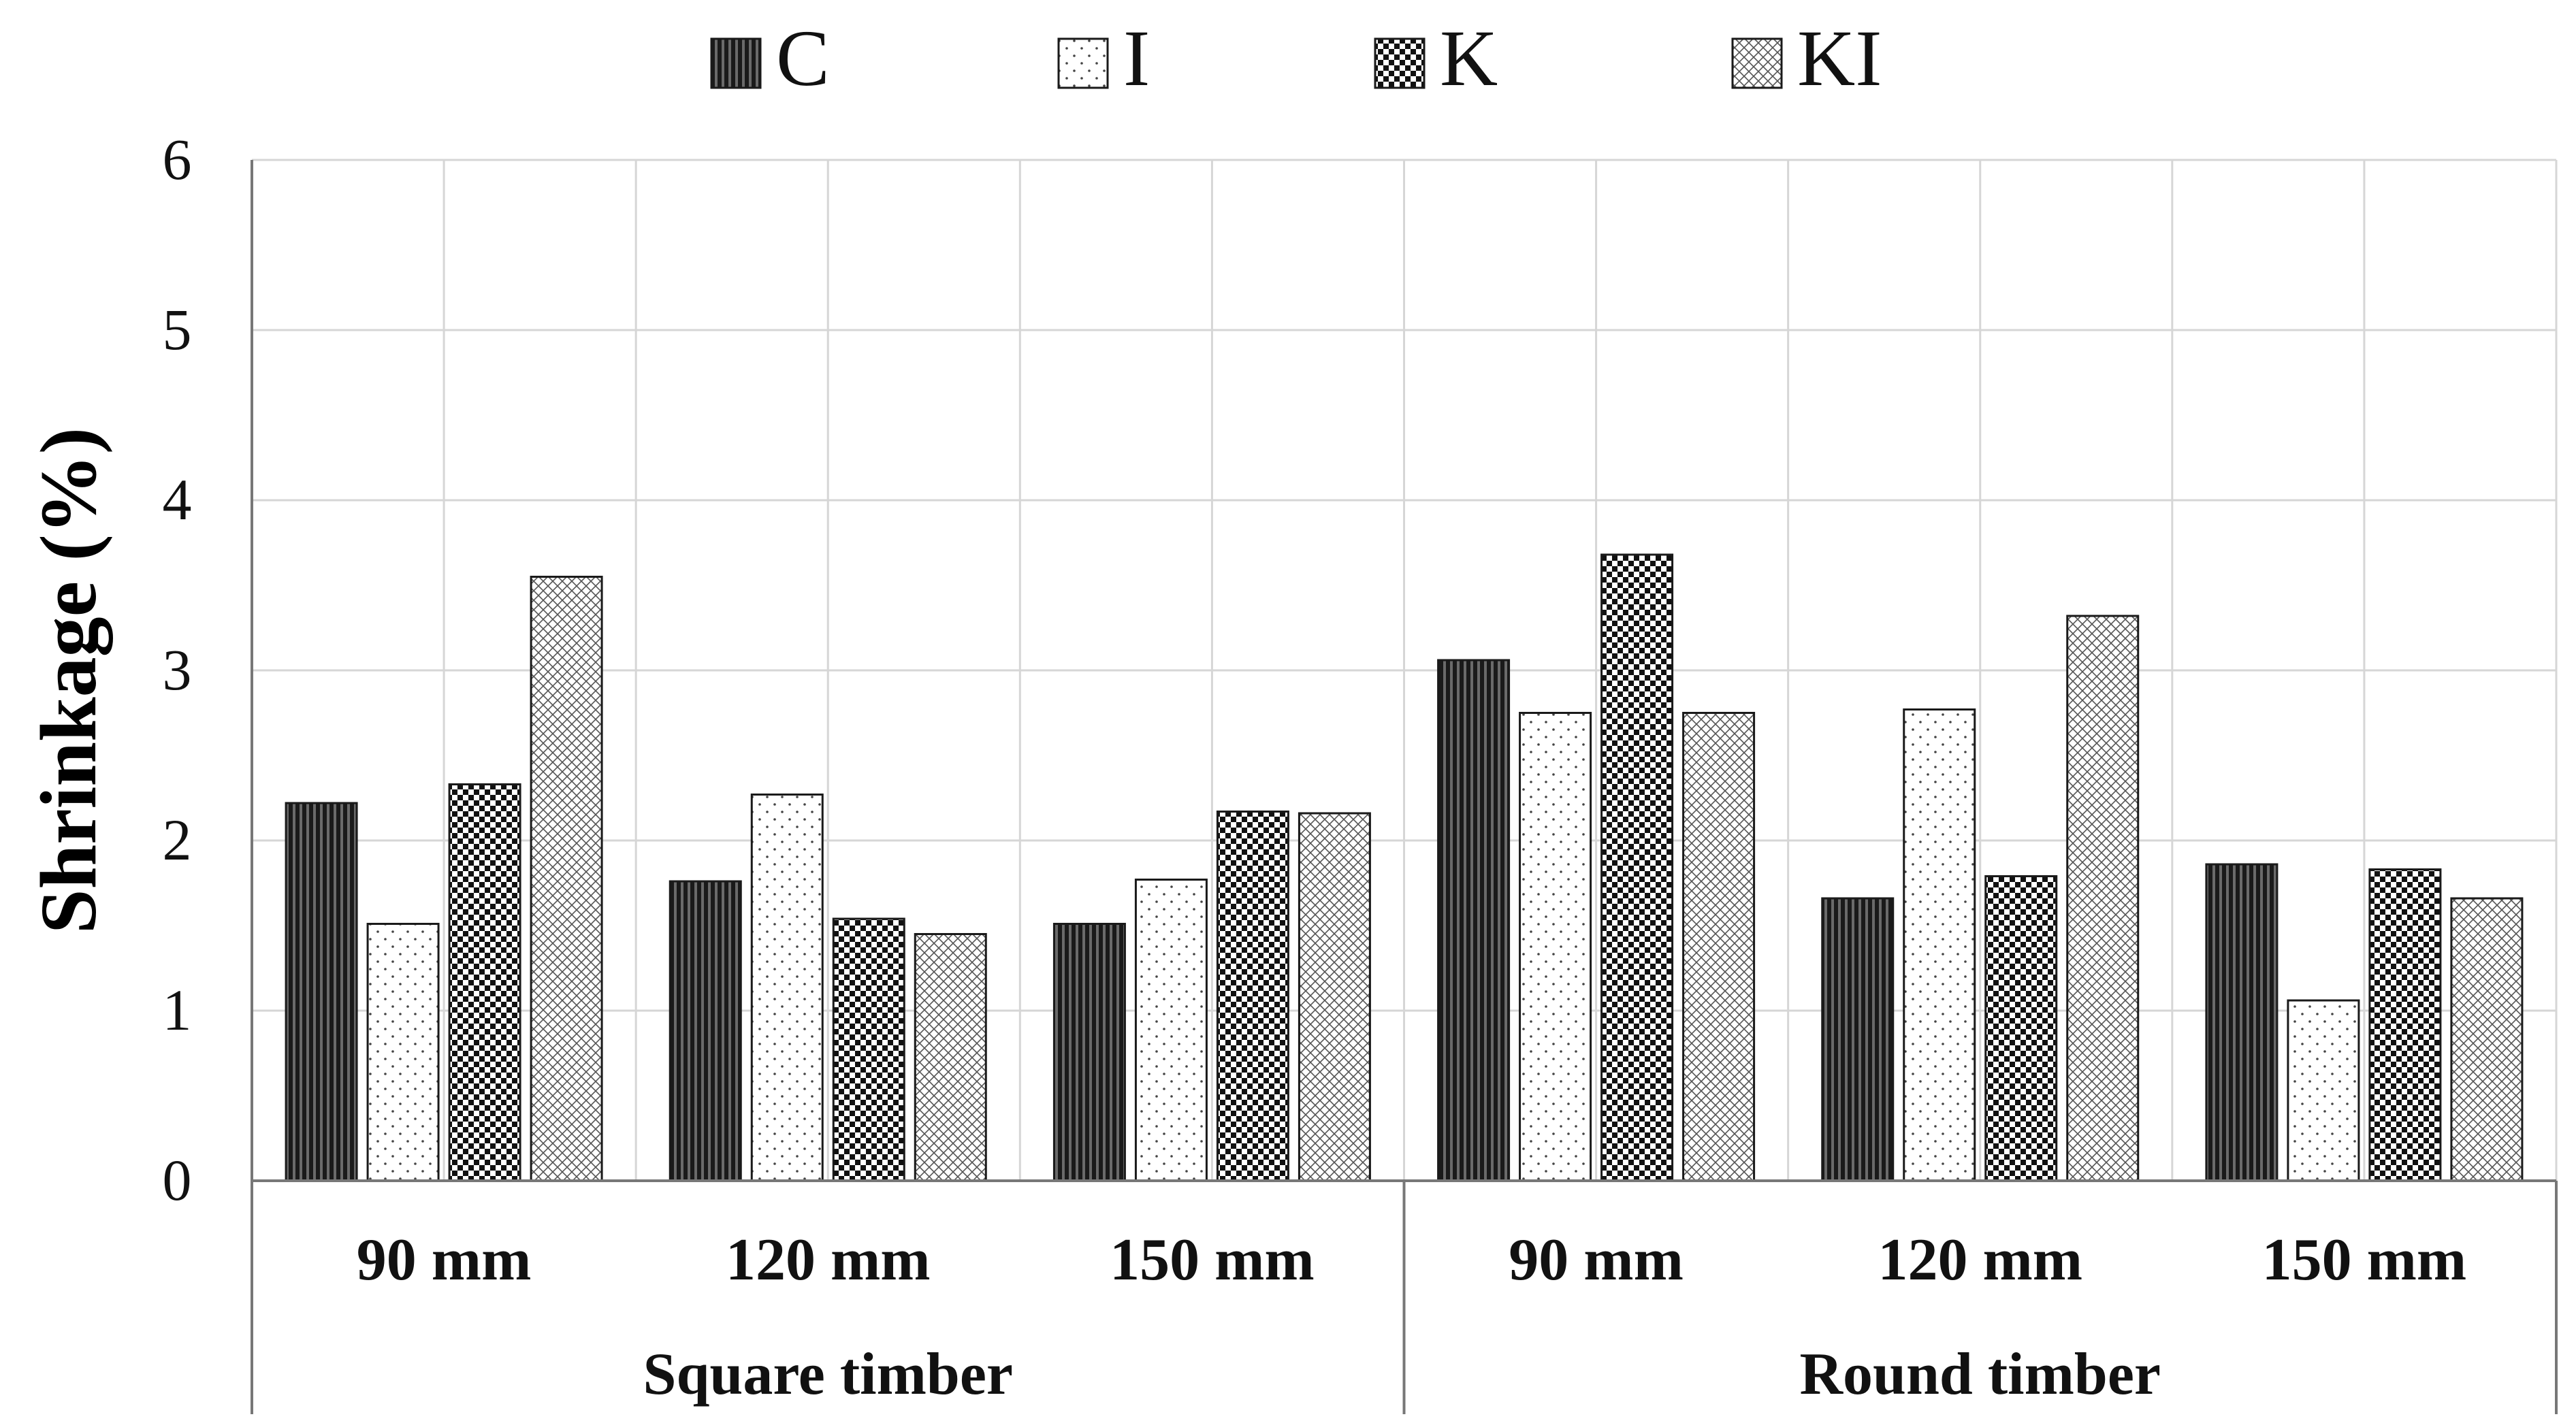 This screenshot has height=1421, width=2576. What do you see at coordinates (178, 159) in the screenshot?
I see `y-tick-label: 6` at bounding box center [178, 159].